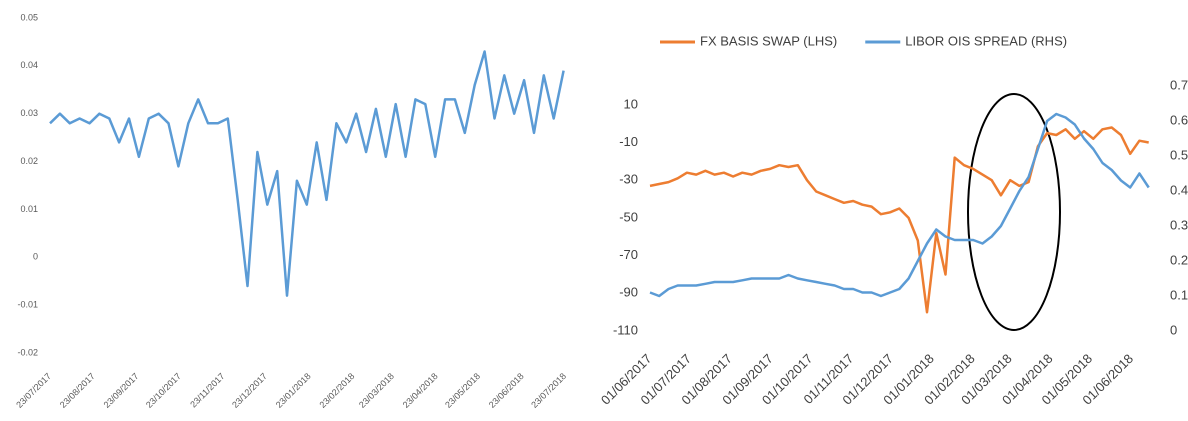  Describe the element at coordinates (768, 40) in the screenshot. I see `legend-label: FX BASIS SWAP (LHS)` at that location.